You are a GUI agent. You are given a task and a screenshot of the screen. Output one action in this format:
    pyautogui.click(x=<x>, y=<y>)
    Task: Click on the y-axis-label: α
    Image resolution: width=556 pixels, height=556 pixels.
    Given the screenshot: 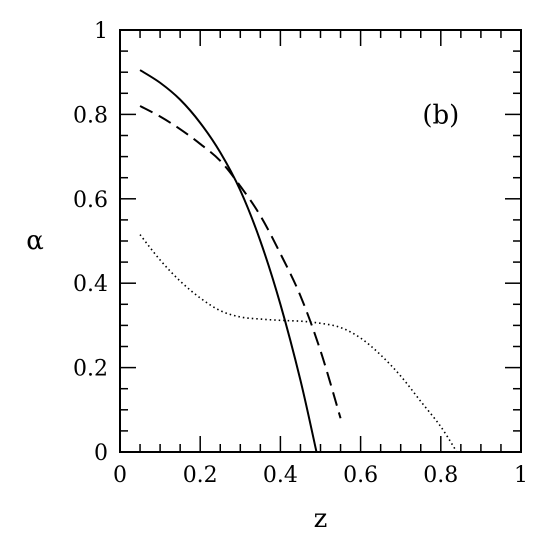 What is the action you would take?
    pyautogui.click(x=35, y=241)
    